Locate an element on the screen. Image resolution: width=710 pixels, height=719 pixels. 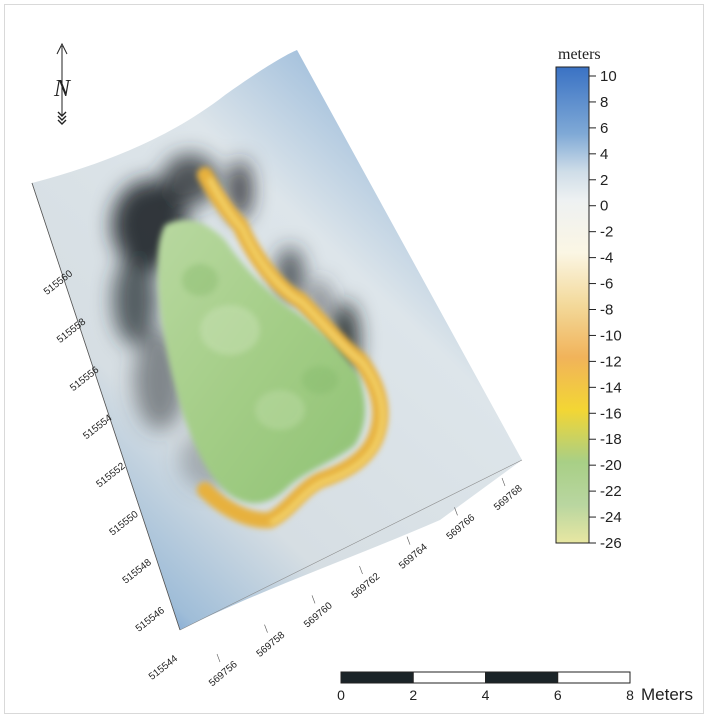
legend-tick-label: 8 is located at coordinates (604, 102).